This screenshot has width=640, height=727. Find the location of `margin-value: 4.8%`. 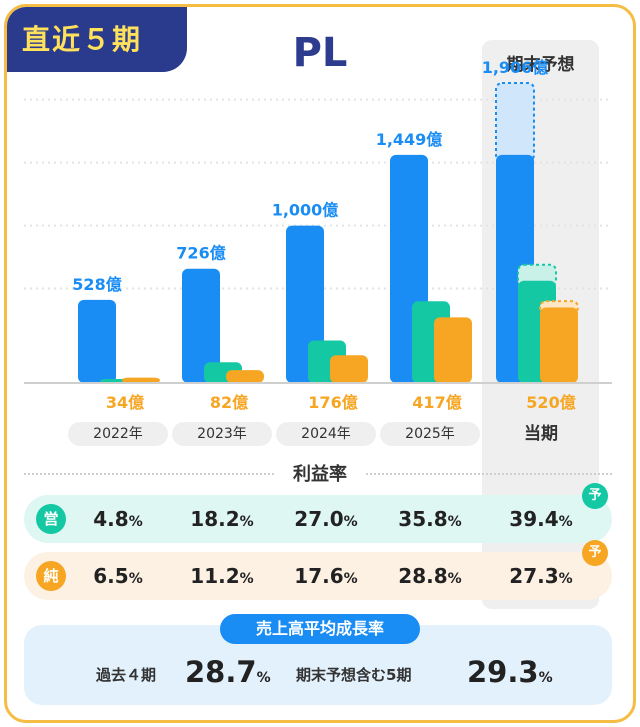

margin-value: 4.8% is located at coordinates (118, 519).